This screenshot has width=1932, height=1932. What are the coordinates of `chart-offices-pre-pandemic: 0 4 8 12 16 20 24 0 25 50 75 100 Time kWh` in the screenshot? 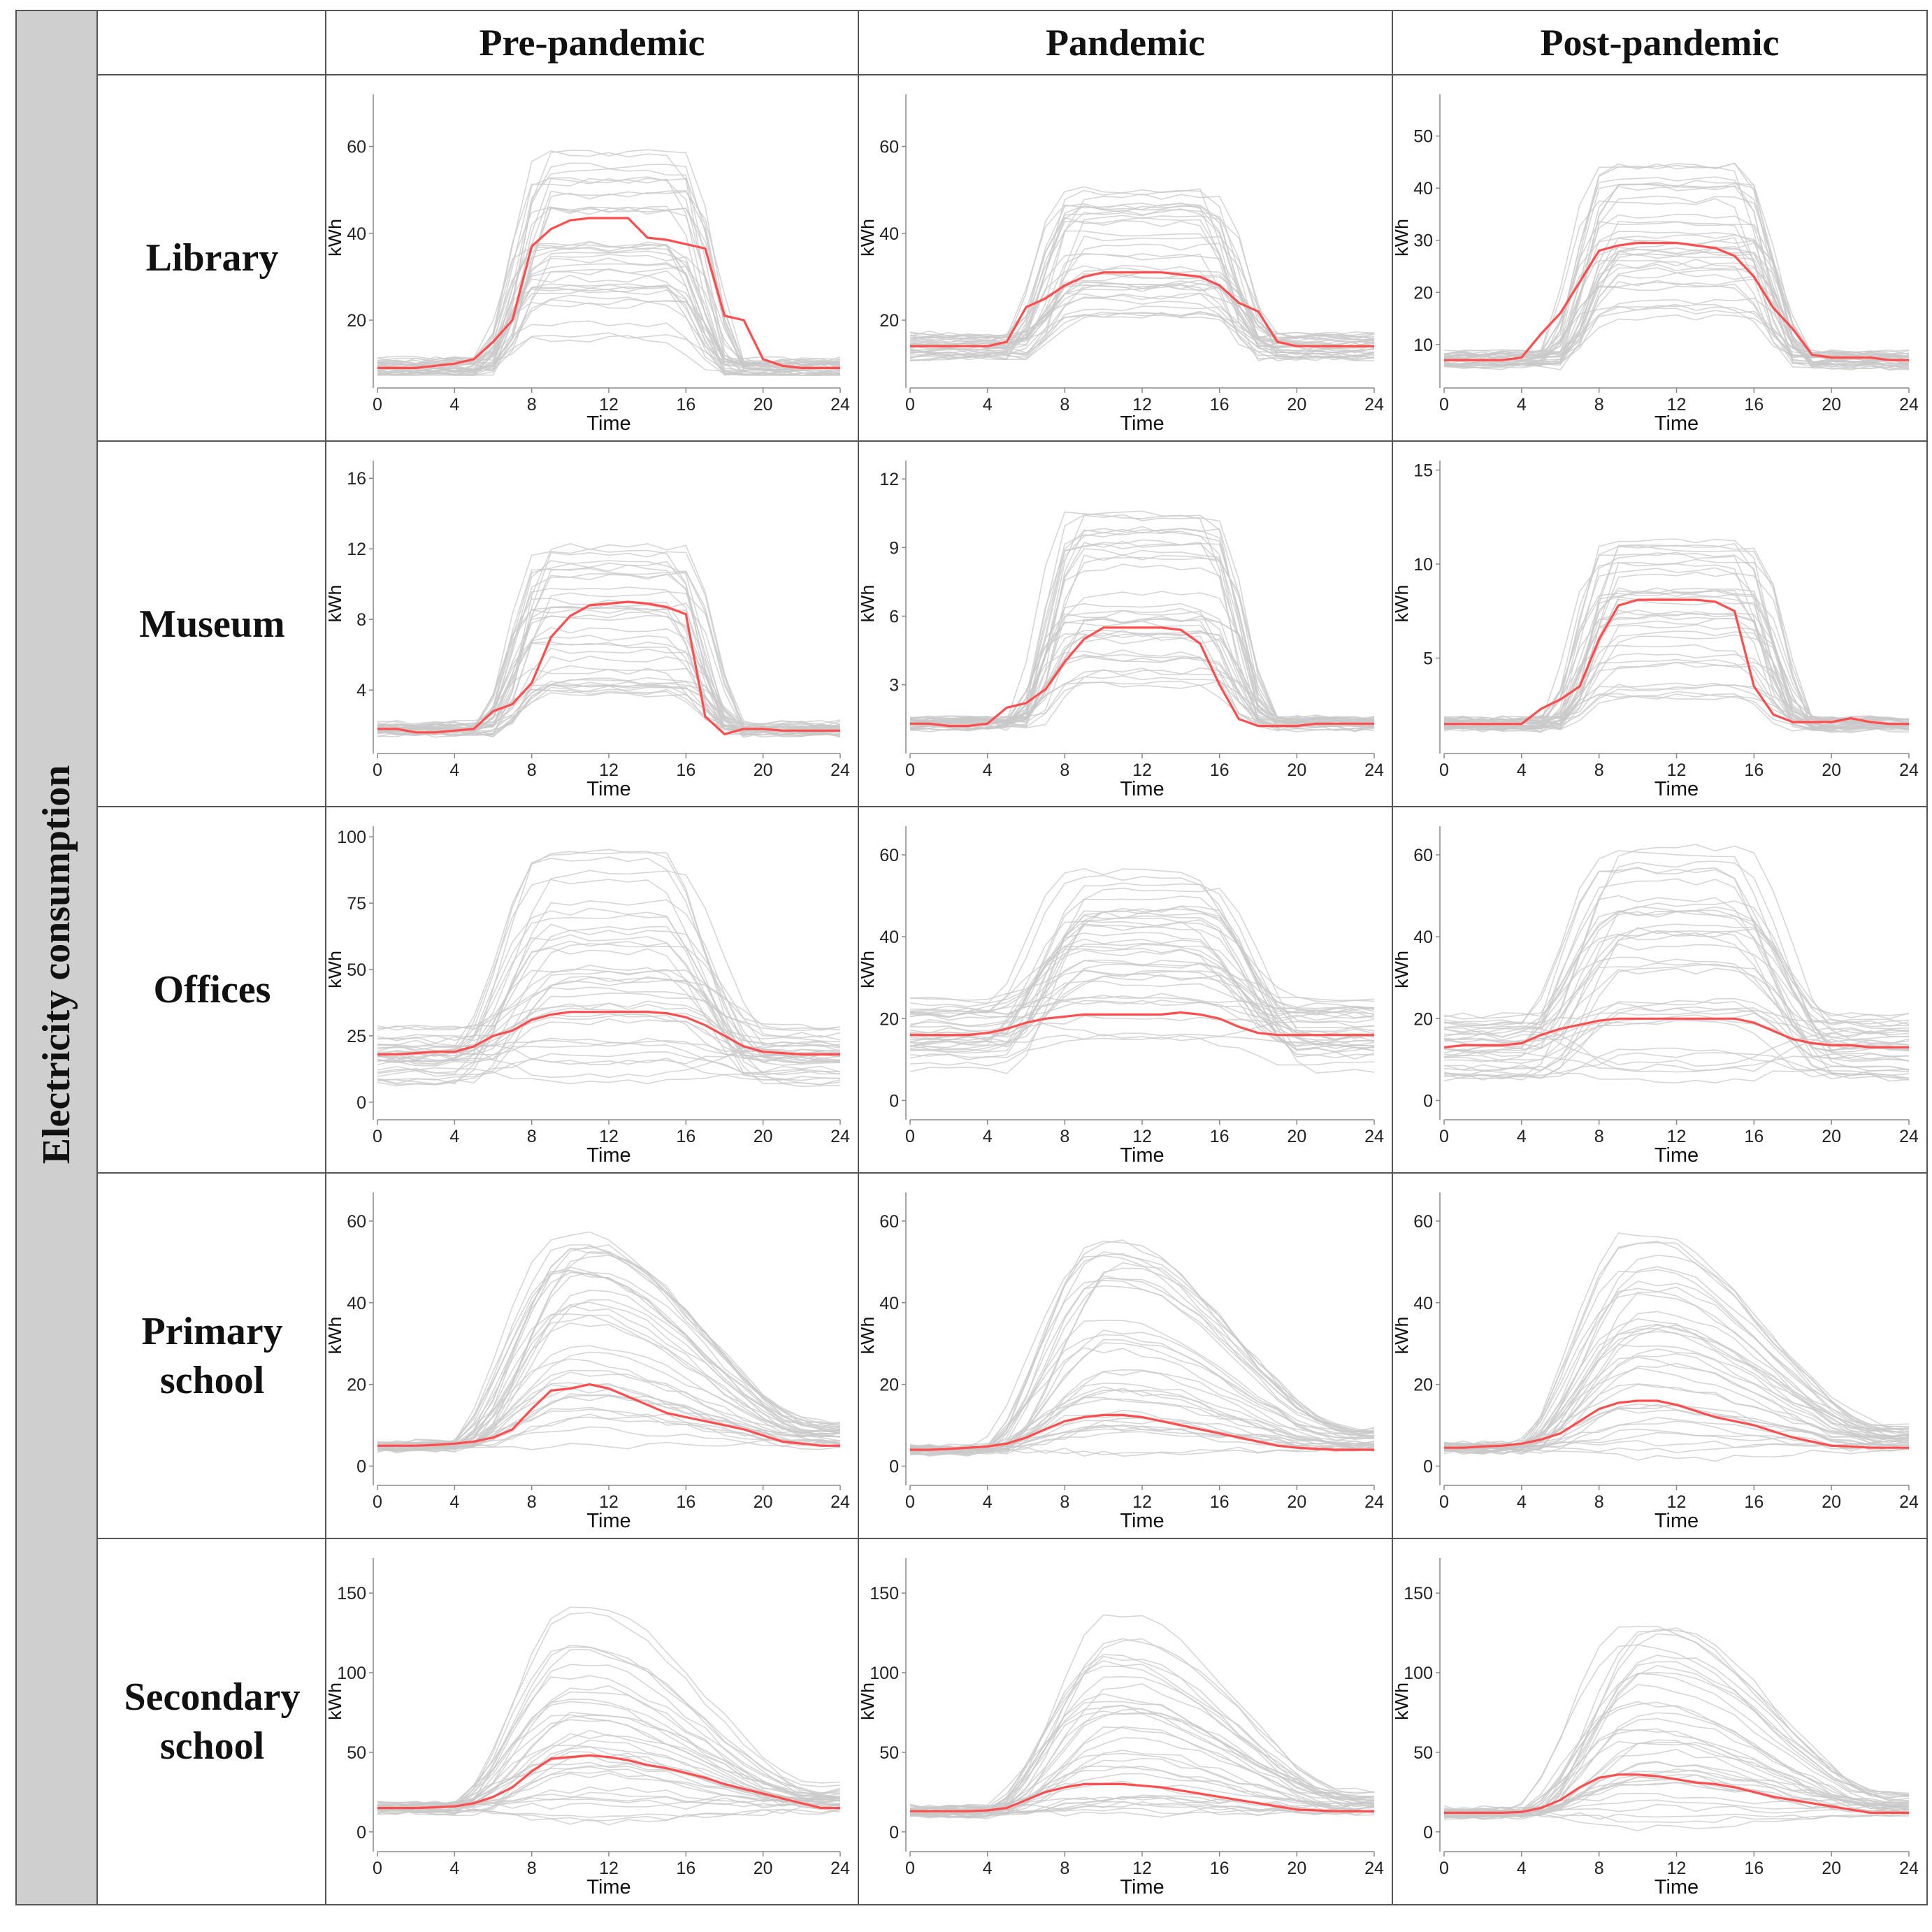 It's located at (589, 996).